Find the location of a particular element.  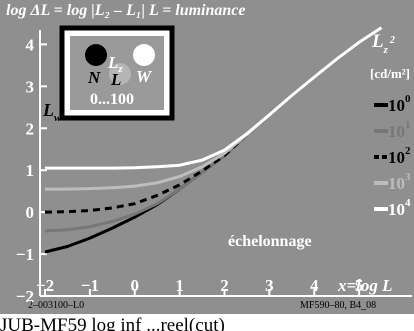

legend-label-0: 100 is located at coordinates (399, 104).